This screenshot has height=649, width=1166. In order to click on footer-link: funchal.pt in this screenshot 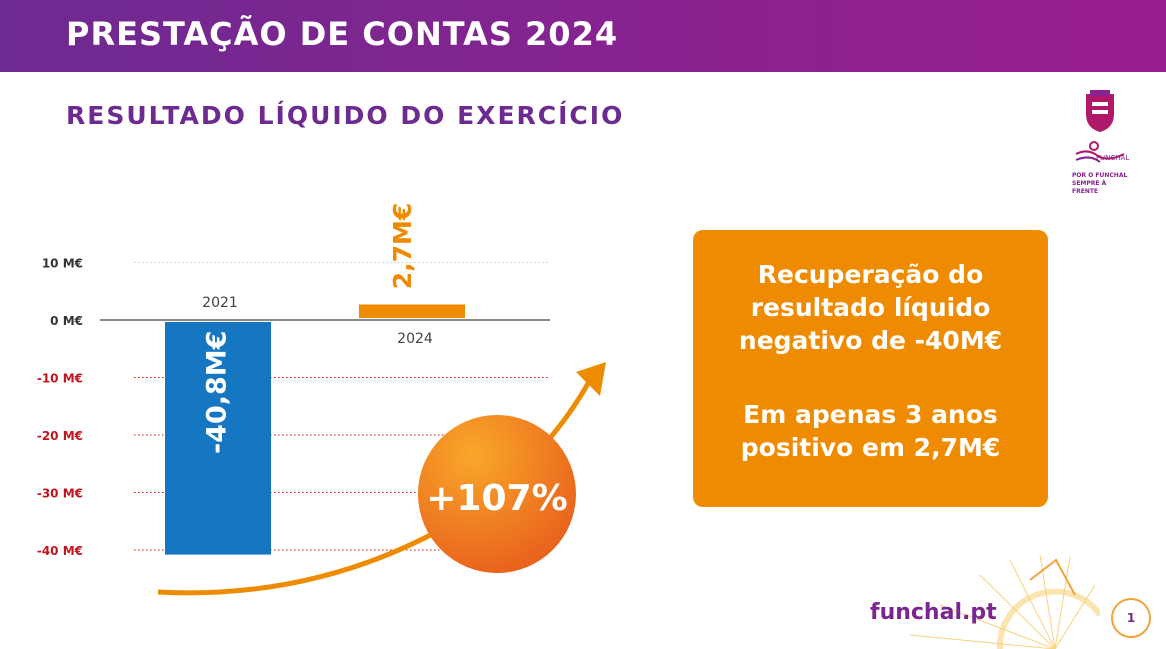, I will do `click(933, 612)`.